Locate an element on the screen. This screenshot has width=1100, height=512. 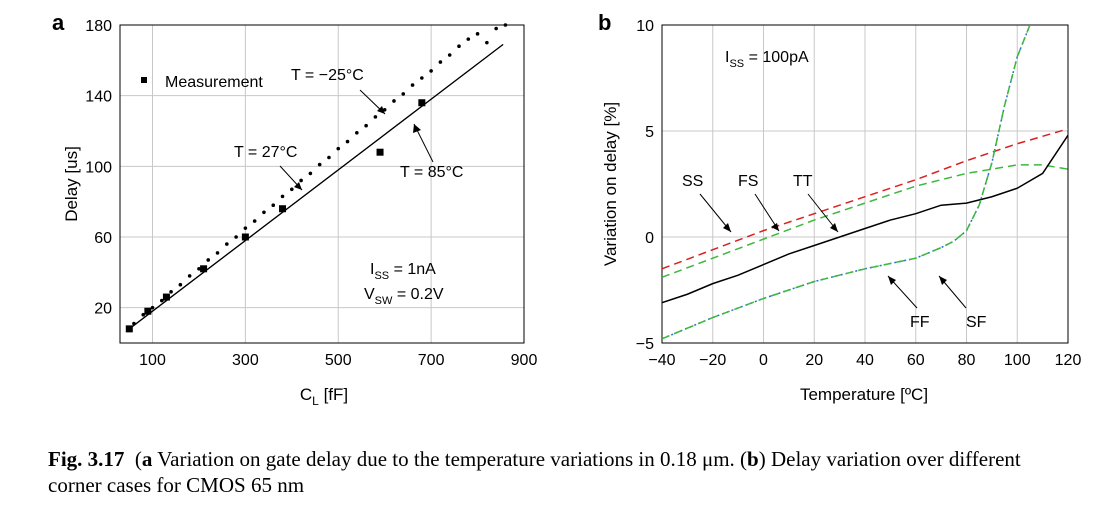
b-series-ss is located at coordinates (865, 199).